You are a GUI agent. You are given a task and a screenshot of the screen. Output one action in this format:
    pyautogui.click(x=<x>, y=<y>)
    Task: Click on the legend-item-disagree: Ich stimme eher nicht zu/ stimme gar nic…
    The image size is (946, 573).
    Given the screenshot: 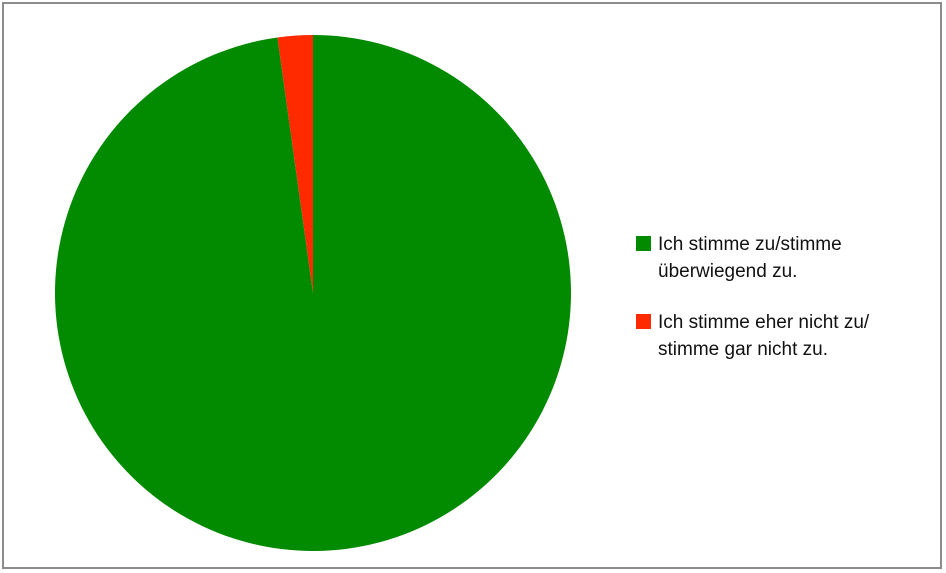 What is the action you would take?
    pyautogui.click(x=786, y=336)
    